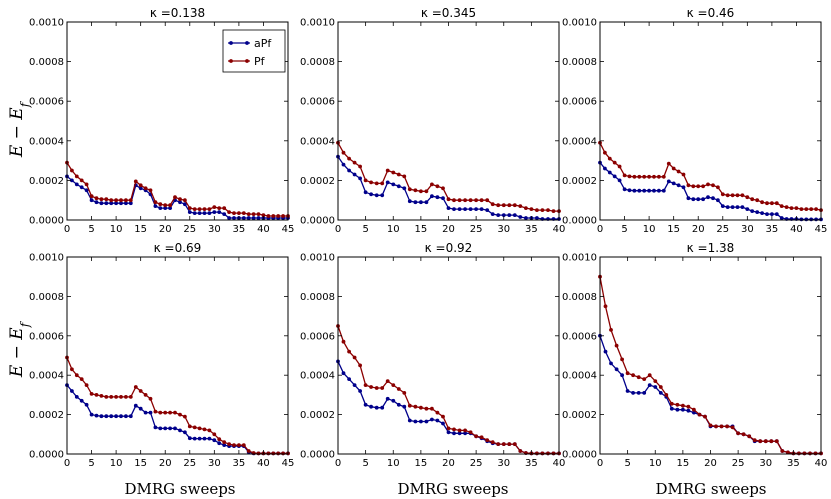 The image size is (831, 499). What do you see at coordinates (600, 229) in the screenshot?
I see `x-tick-label: 0` at bounding box center [600, 229].